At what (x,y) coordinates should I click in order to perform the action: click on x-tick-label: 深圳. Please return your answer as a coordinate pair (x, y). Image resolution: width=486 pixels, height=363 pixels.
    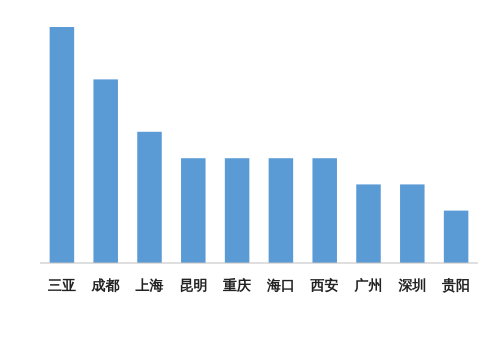
    Looking at the image, I should click on (411, 286).